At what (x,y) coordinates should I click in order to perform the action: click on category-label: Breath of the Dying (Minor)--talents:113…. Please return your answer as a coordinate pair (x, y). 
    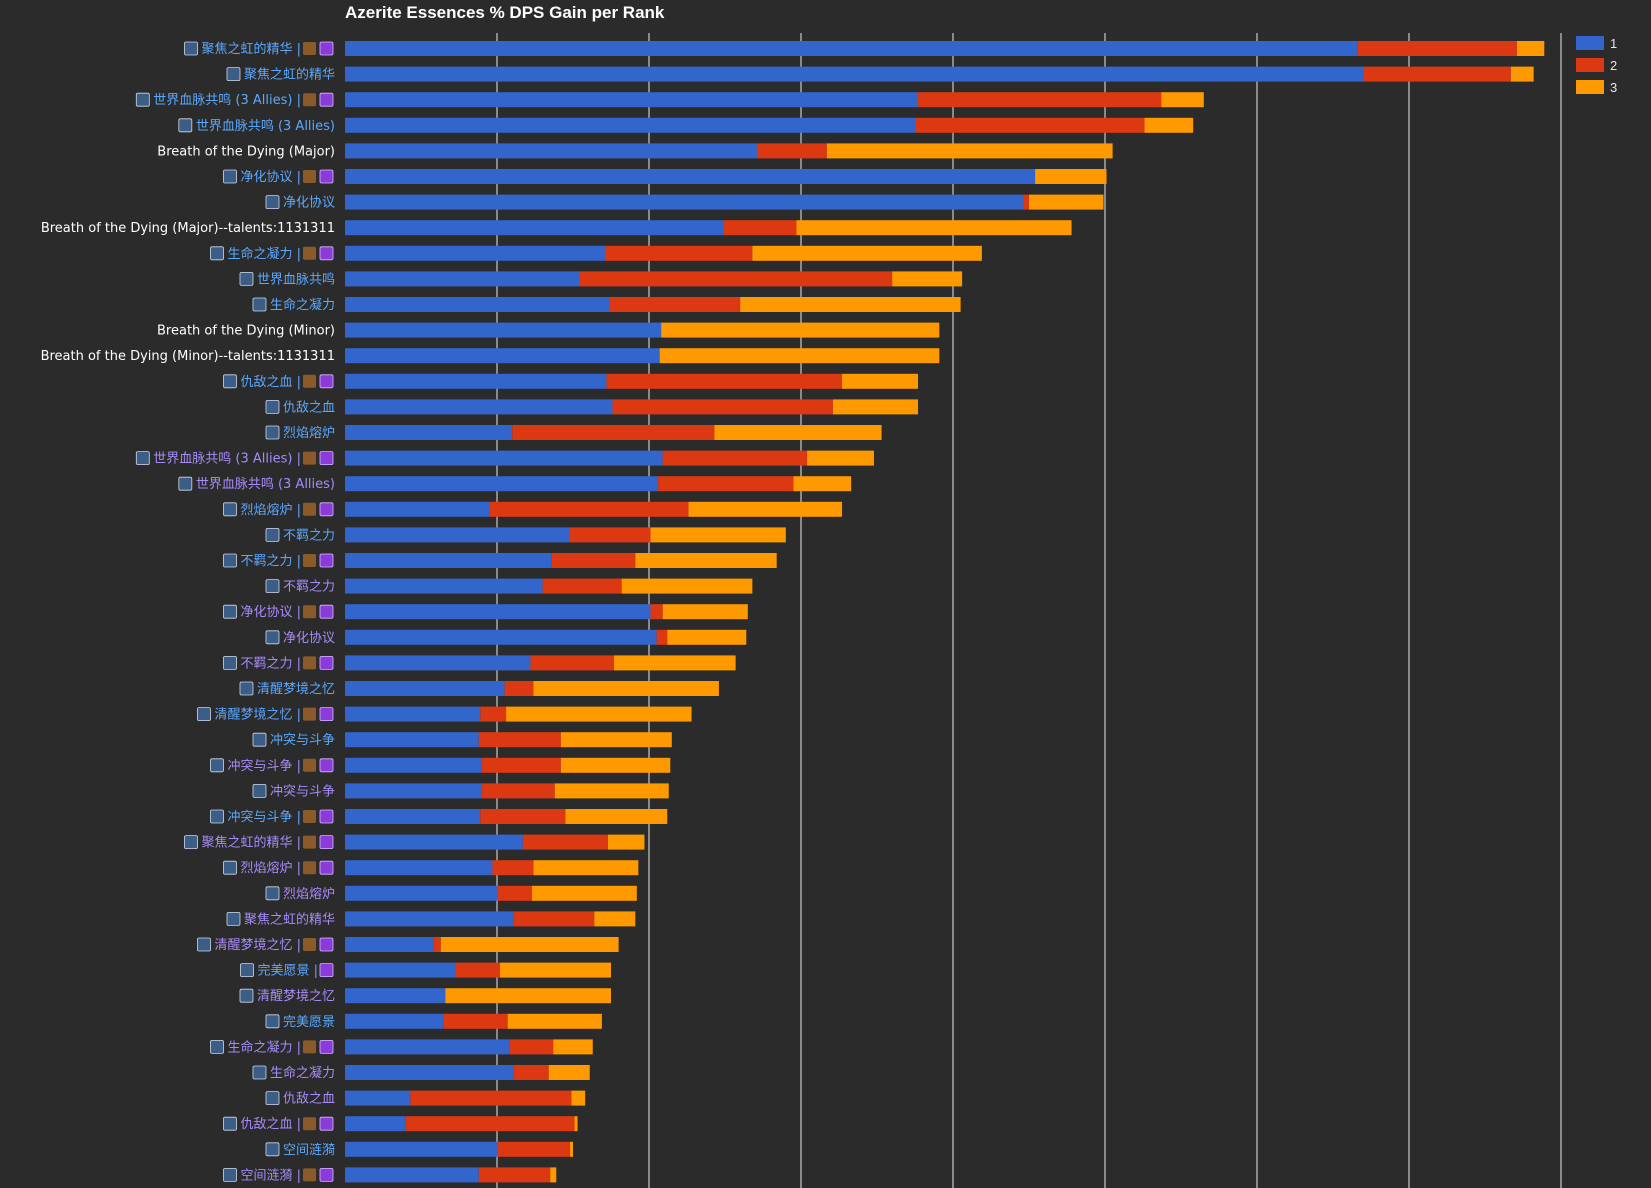
    Looking at the image, I should click on (188, 356).